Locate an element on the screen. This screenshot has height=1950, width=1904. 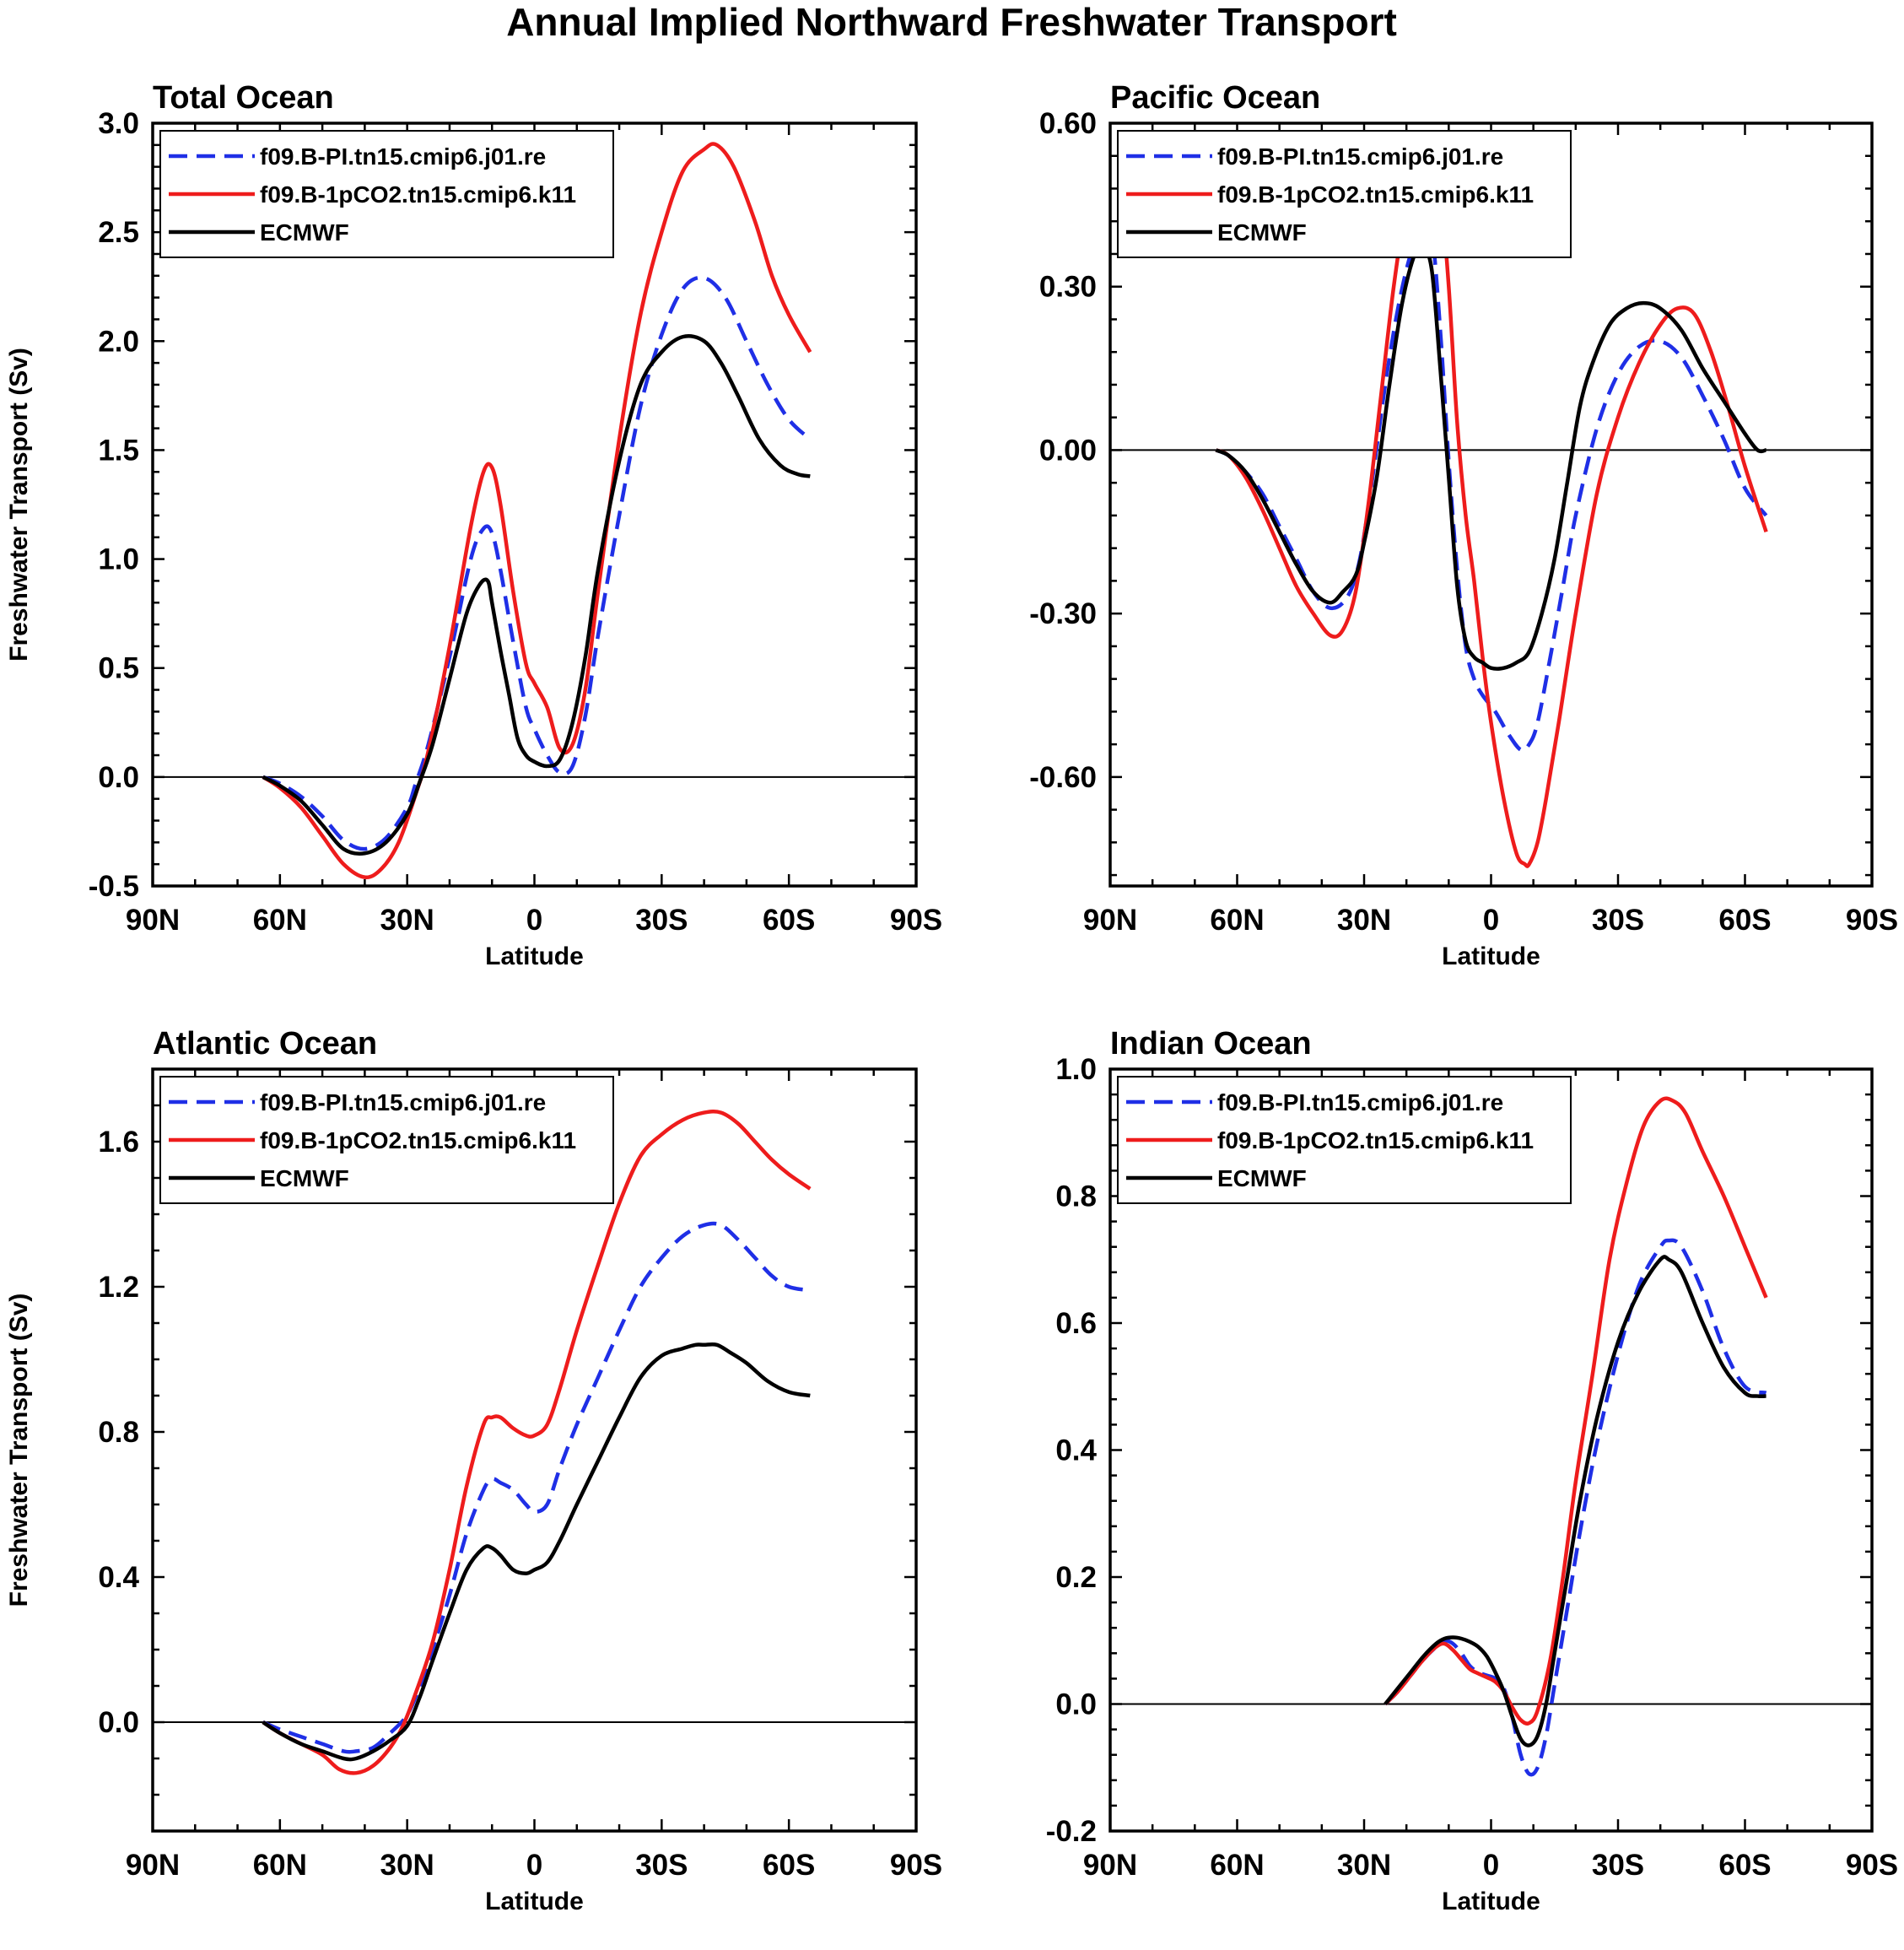
y-tick-label: -0.2 is located at coordinates (1071, 1831).